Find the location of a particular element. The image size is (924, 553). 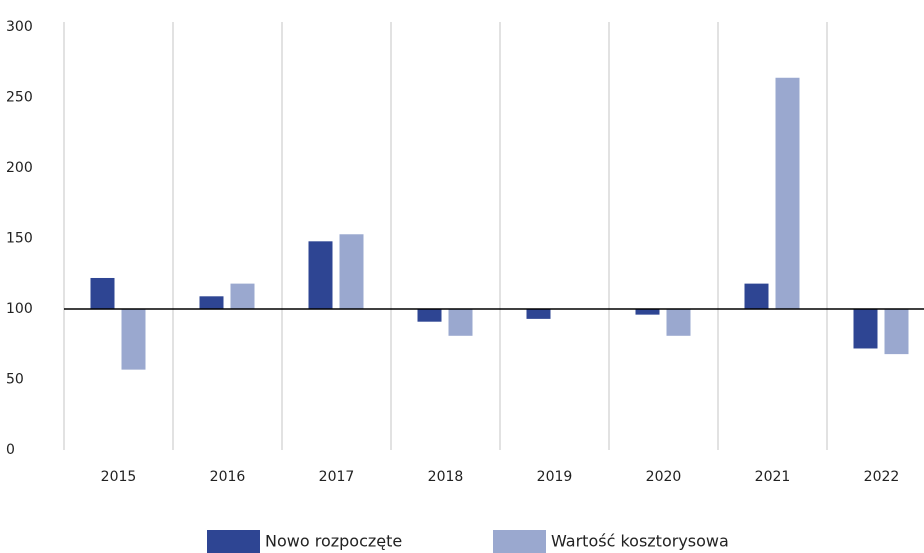

y-tick-label: 250 is located at coordinates (19, 98).